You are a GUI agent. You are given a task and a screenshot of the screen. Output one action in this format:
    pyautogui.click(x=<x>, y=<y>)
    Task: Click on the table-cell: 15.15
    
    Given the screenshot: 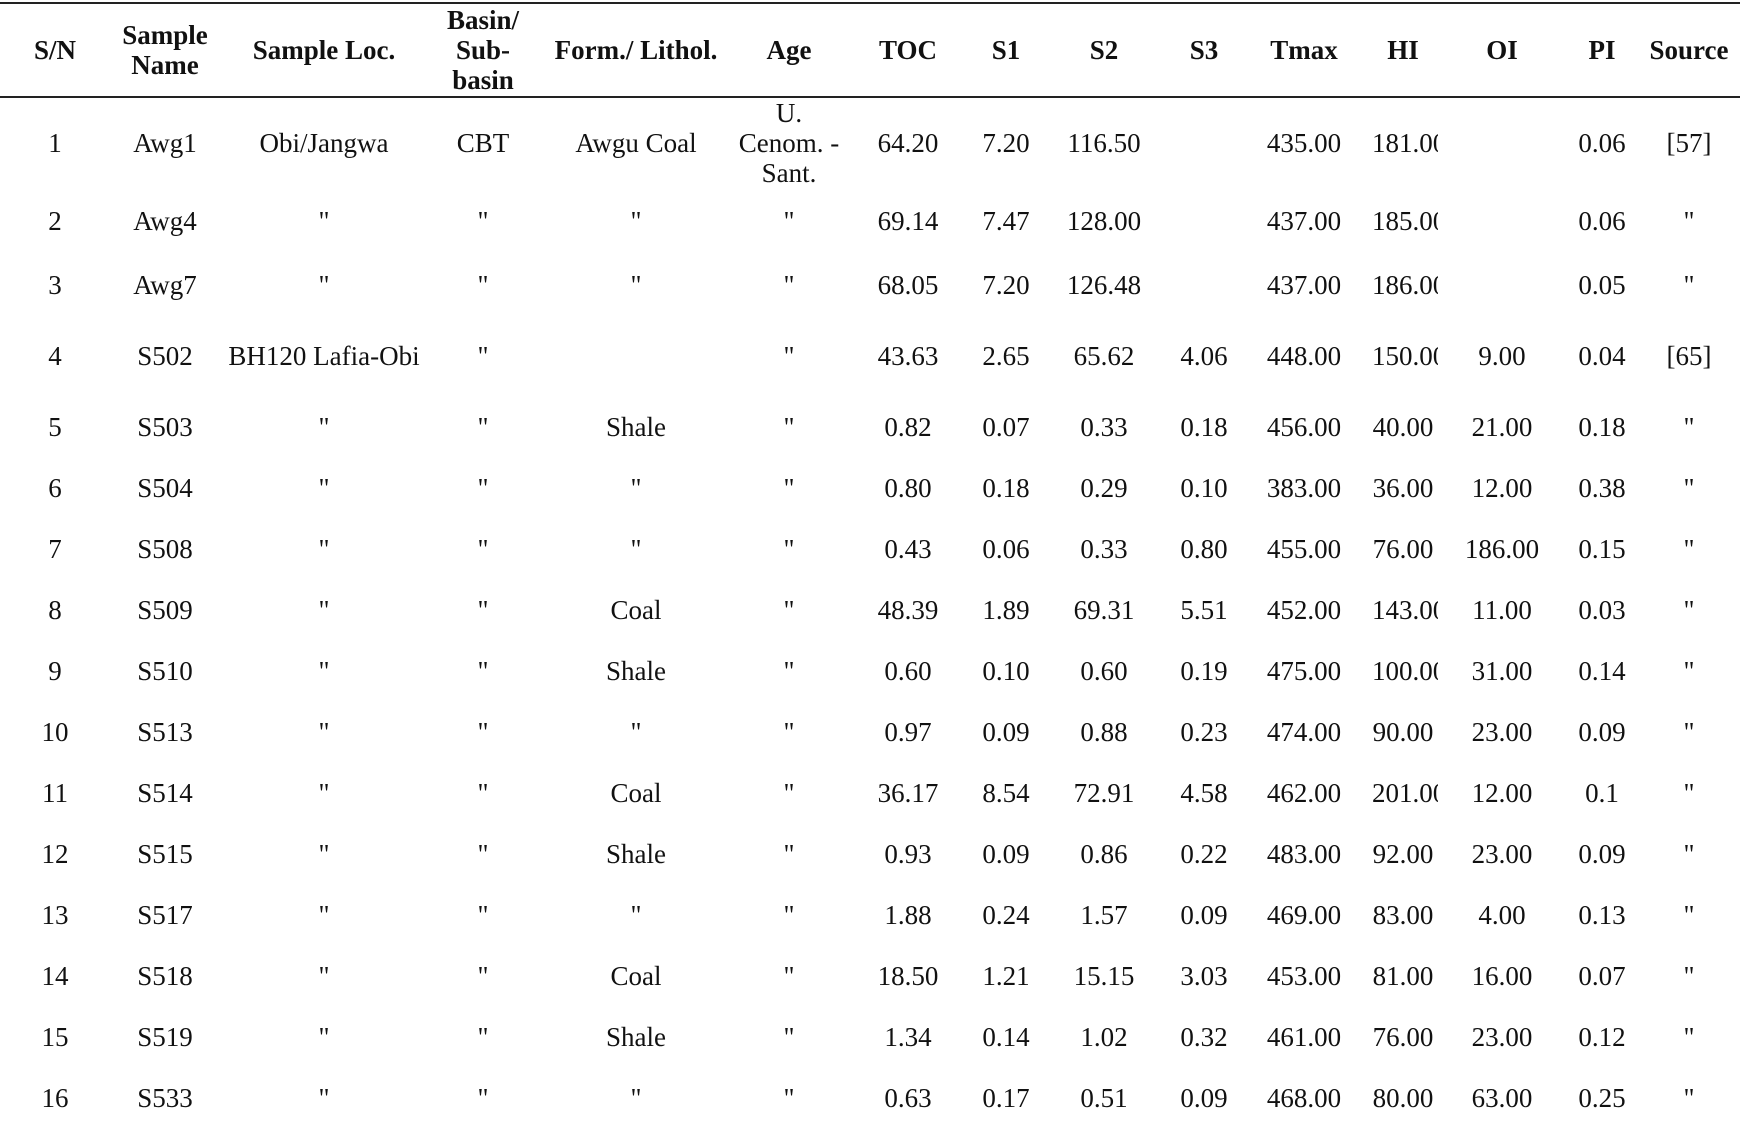 What is the action you would take?
    pyautogui.click(x=1104, y=975)
    